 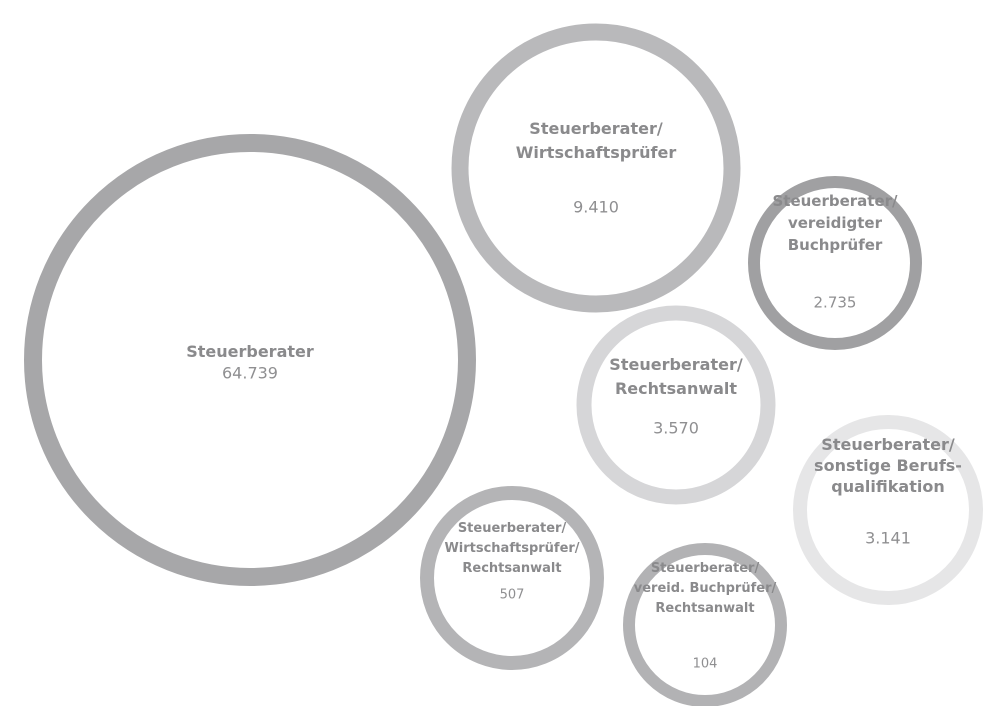 What do you see at coordinates (676, 376) in the screenshot?
I see `bubble-label: Steuerberater/Rechtsanwalt` at bounding box center [676, 376].